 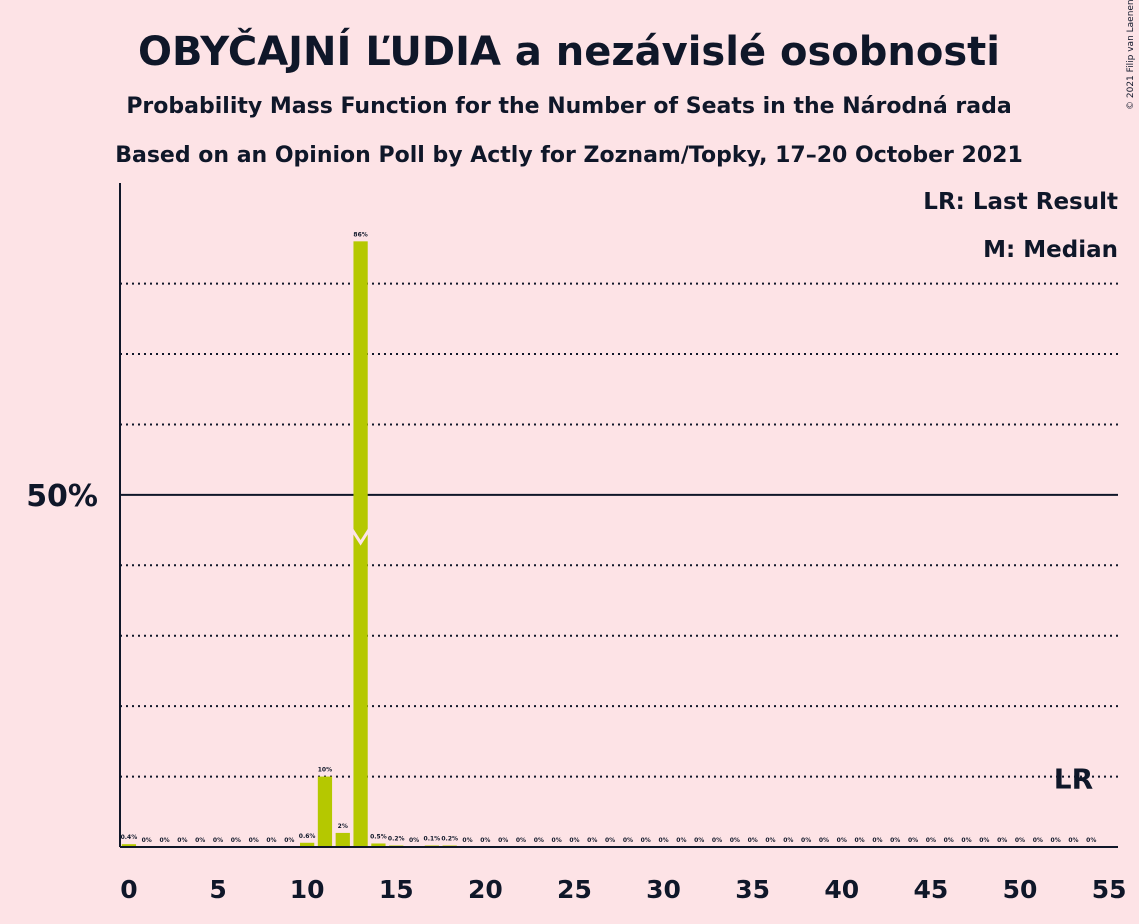 What do you see at coordinates (1020, 202) in the screenshot?
I see `legend-last-result: LR: Last Result` at bounding box center [1020, 202].